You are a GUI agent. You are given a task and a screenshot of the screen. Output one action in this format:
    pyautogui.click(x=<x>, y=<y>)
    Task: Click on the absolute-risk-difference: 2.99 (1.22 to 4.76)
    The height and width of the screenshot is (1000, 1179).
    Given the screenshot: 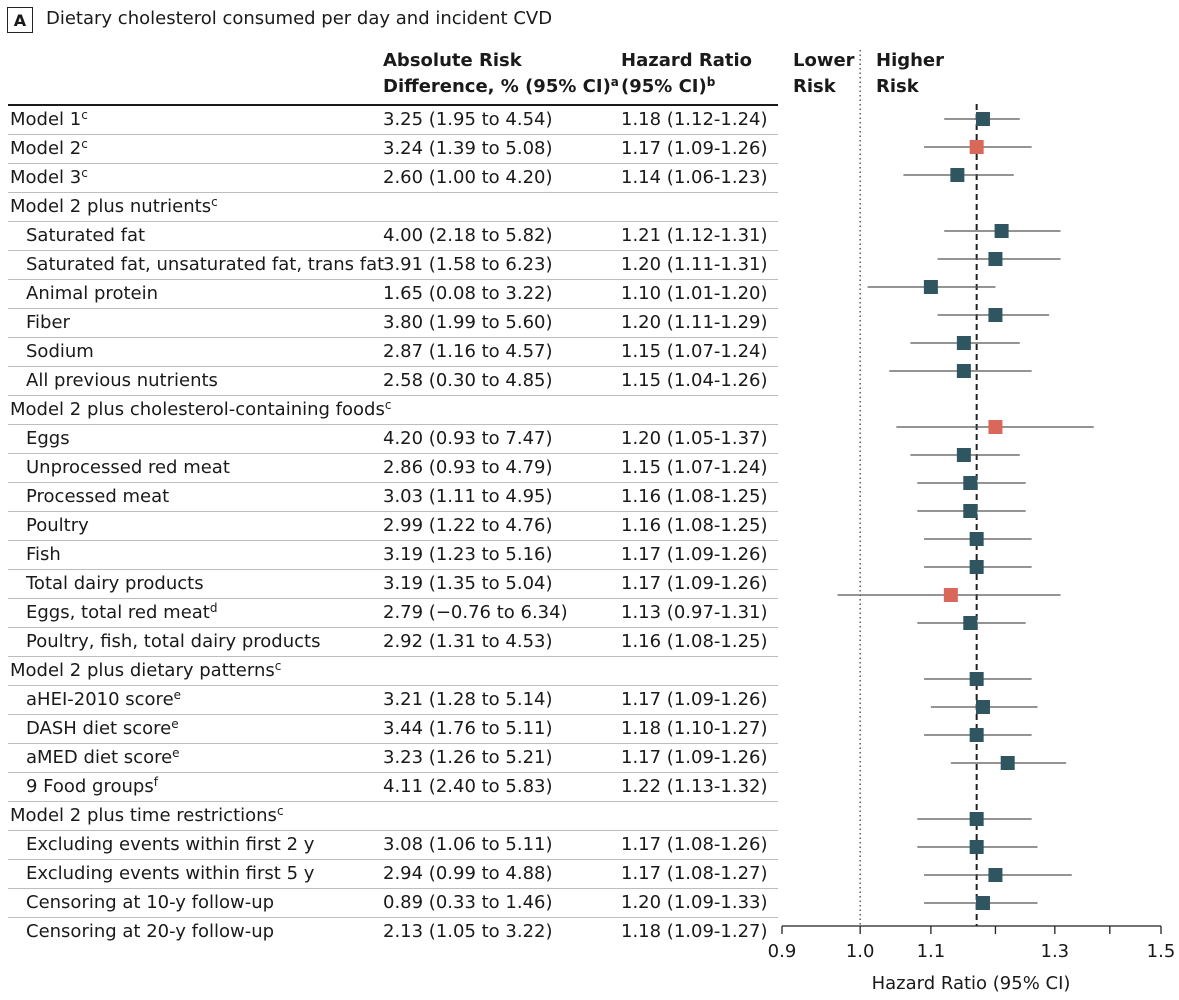 What is the action you would take?
    pyautogui.click(x=468, y=525)
    